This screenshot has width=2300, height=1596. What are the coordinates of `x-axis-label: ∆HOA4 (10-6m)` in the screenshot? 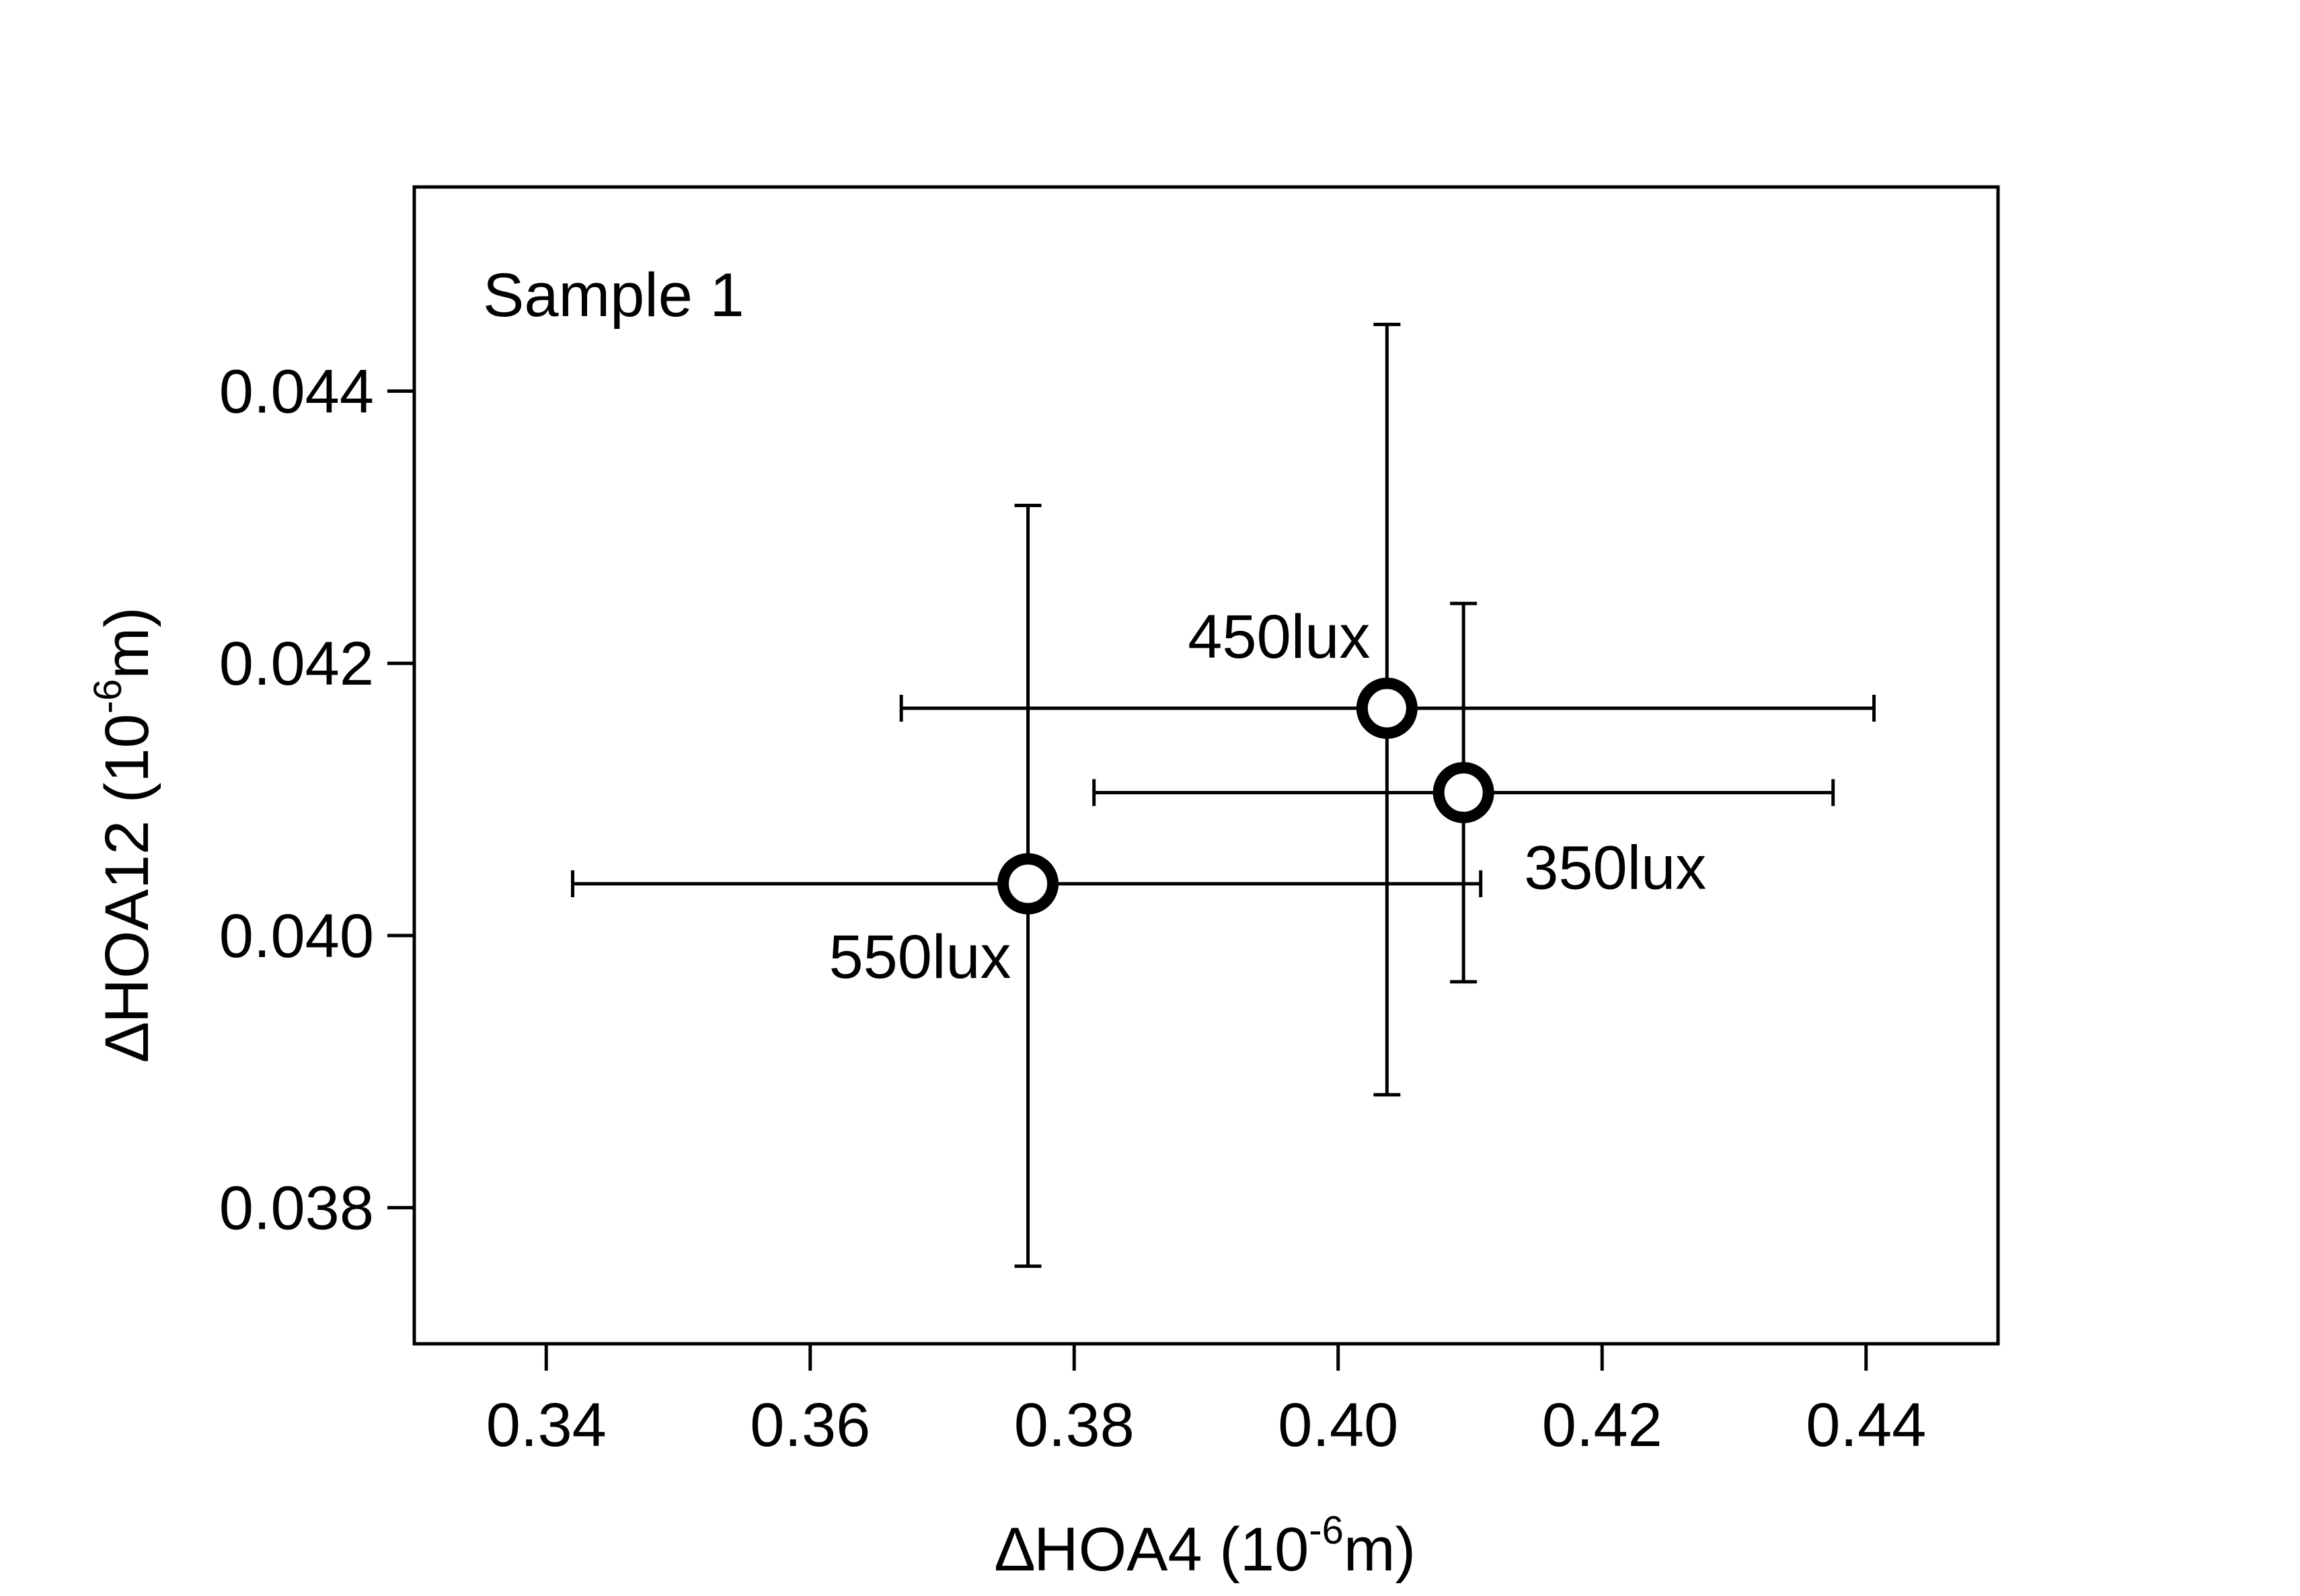 It's located at (1206, 1547).